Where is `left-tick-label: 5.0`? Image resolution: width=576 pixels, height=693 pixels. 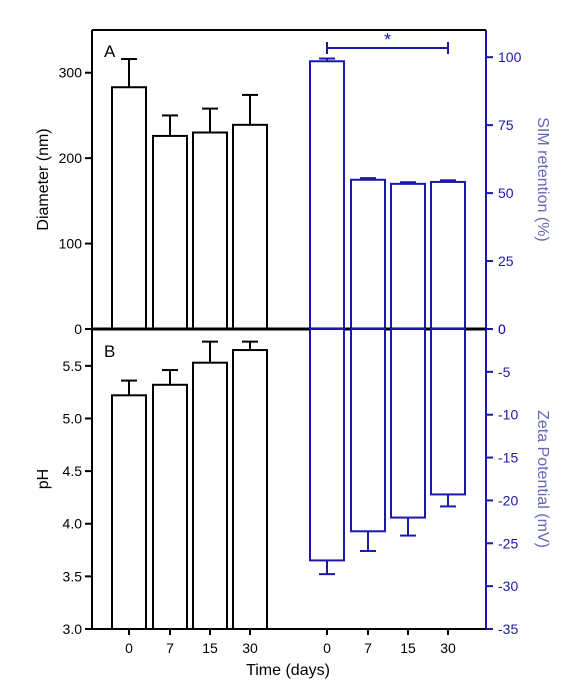
left-tick-label: 5.0 is located at coordinates (73, 418).